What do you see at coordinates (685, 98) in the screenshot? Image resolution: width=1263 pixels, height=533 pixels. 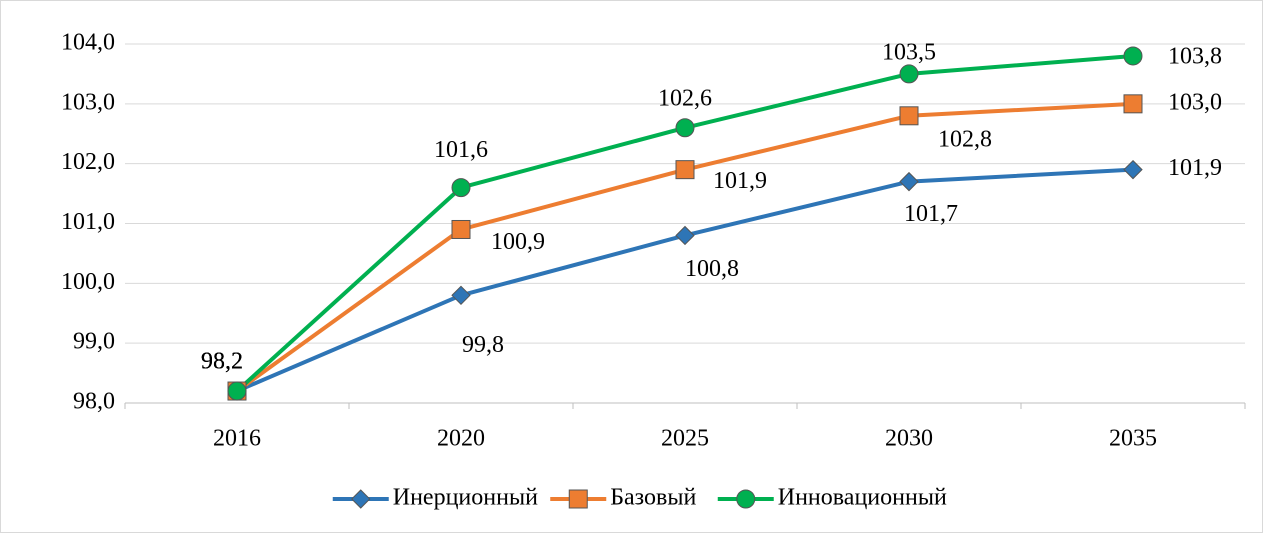 I see `data-label: 102,6` at bounding box center [685, 98].